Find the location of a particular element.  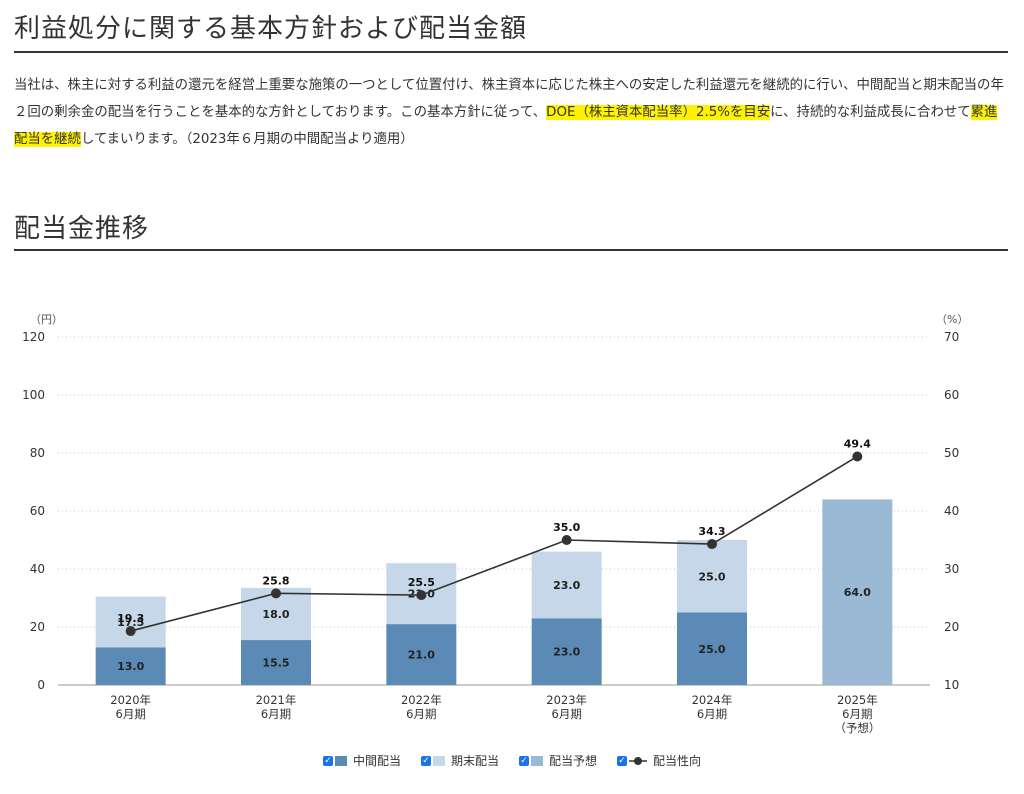

right-axis-tick-label: 50 is located at coordinates (951, 453).